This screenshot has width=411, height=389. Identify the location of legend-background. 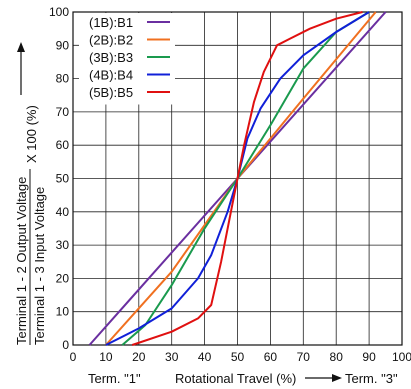
(127, 59).